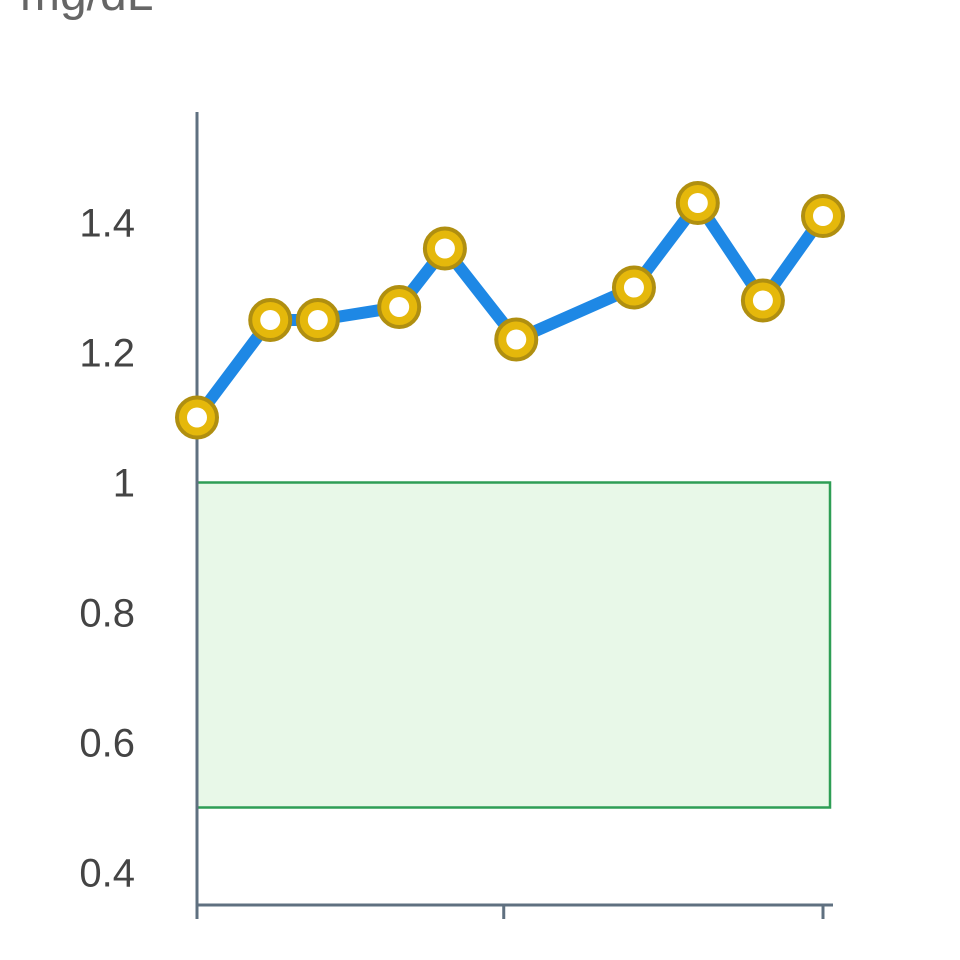 The width and height of the screenshot is (960, 960). What do you see at coordinates (107, 224) in the screenshot?
I see `y-tick-label: 1.4` at bounding box center [107, 224].